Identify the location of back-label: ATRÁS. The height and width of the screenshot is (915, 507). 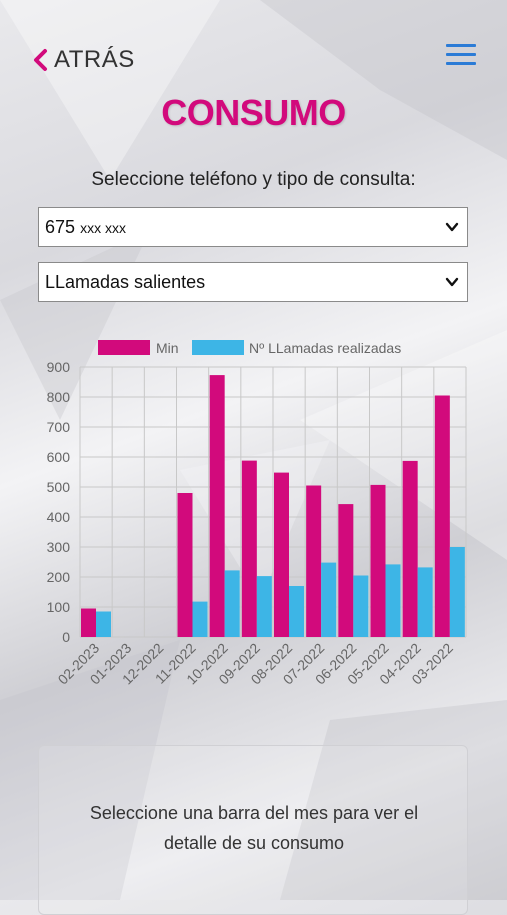
(94, 59).